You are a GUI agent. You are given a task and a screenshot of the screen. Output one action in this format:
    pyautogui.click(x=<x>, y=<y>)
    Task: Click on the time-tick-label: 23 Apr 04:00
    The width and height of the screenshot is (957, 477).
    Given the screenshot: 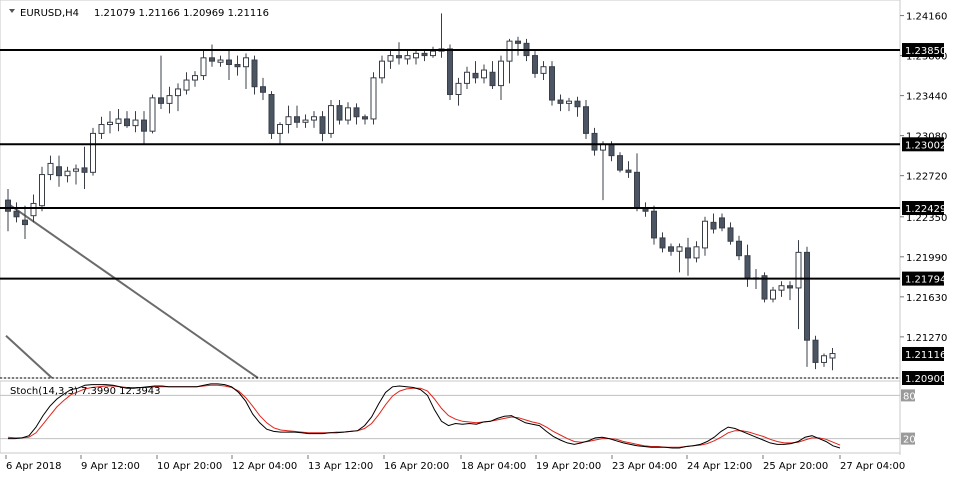 What is the action you would take?
    pyautogui.click(x=644, y=466)
    